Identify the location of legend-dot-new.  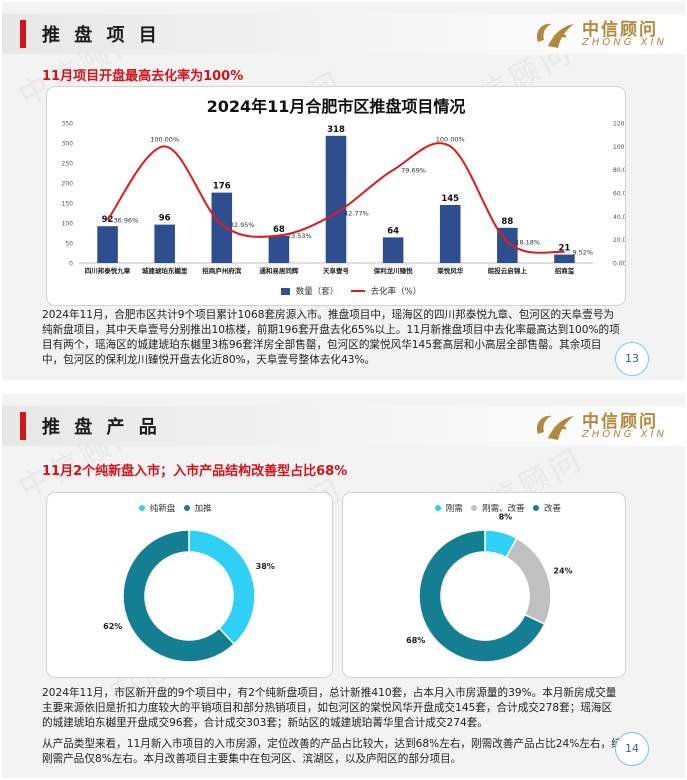
(142, 508).